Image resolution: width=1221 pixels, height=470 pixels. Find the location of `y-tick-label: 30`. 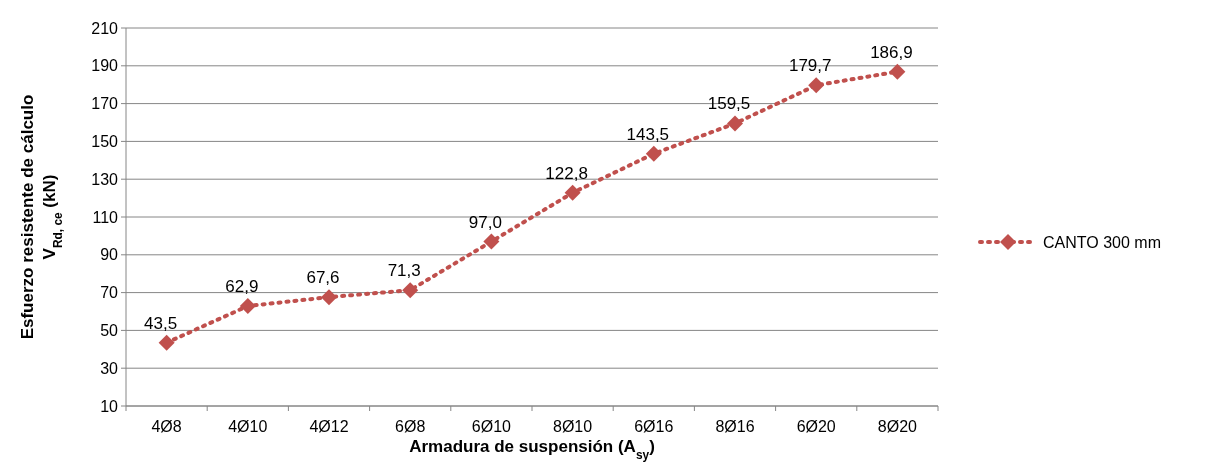

y-tick-label: 30 is located at coordinates (109, 368).